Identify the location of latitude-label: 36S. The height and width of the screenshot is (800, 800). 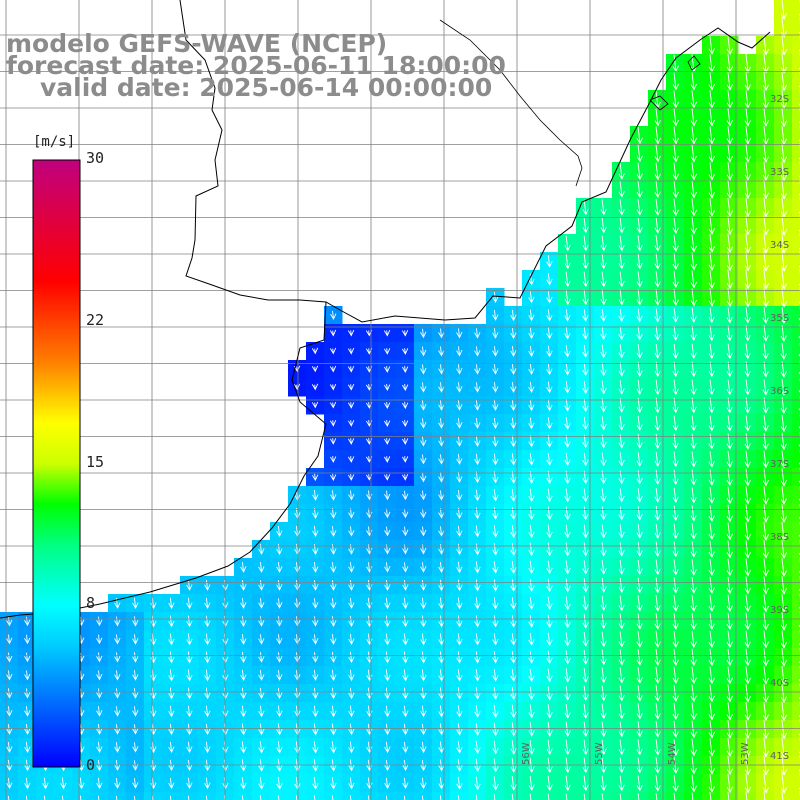
(780, 391).